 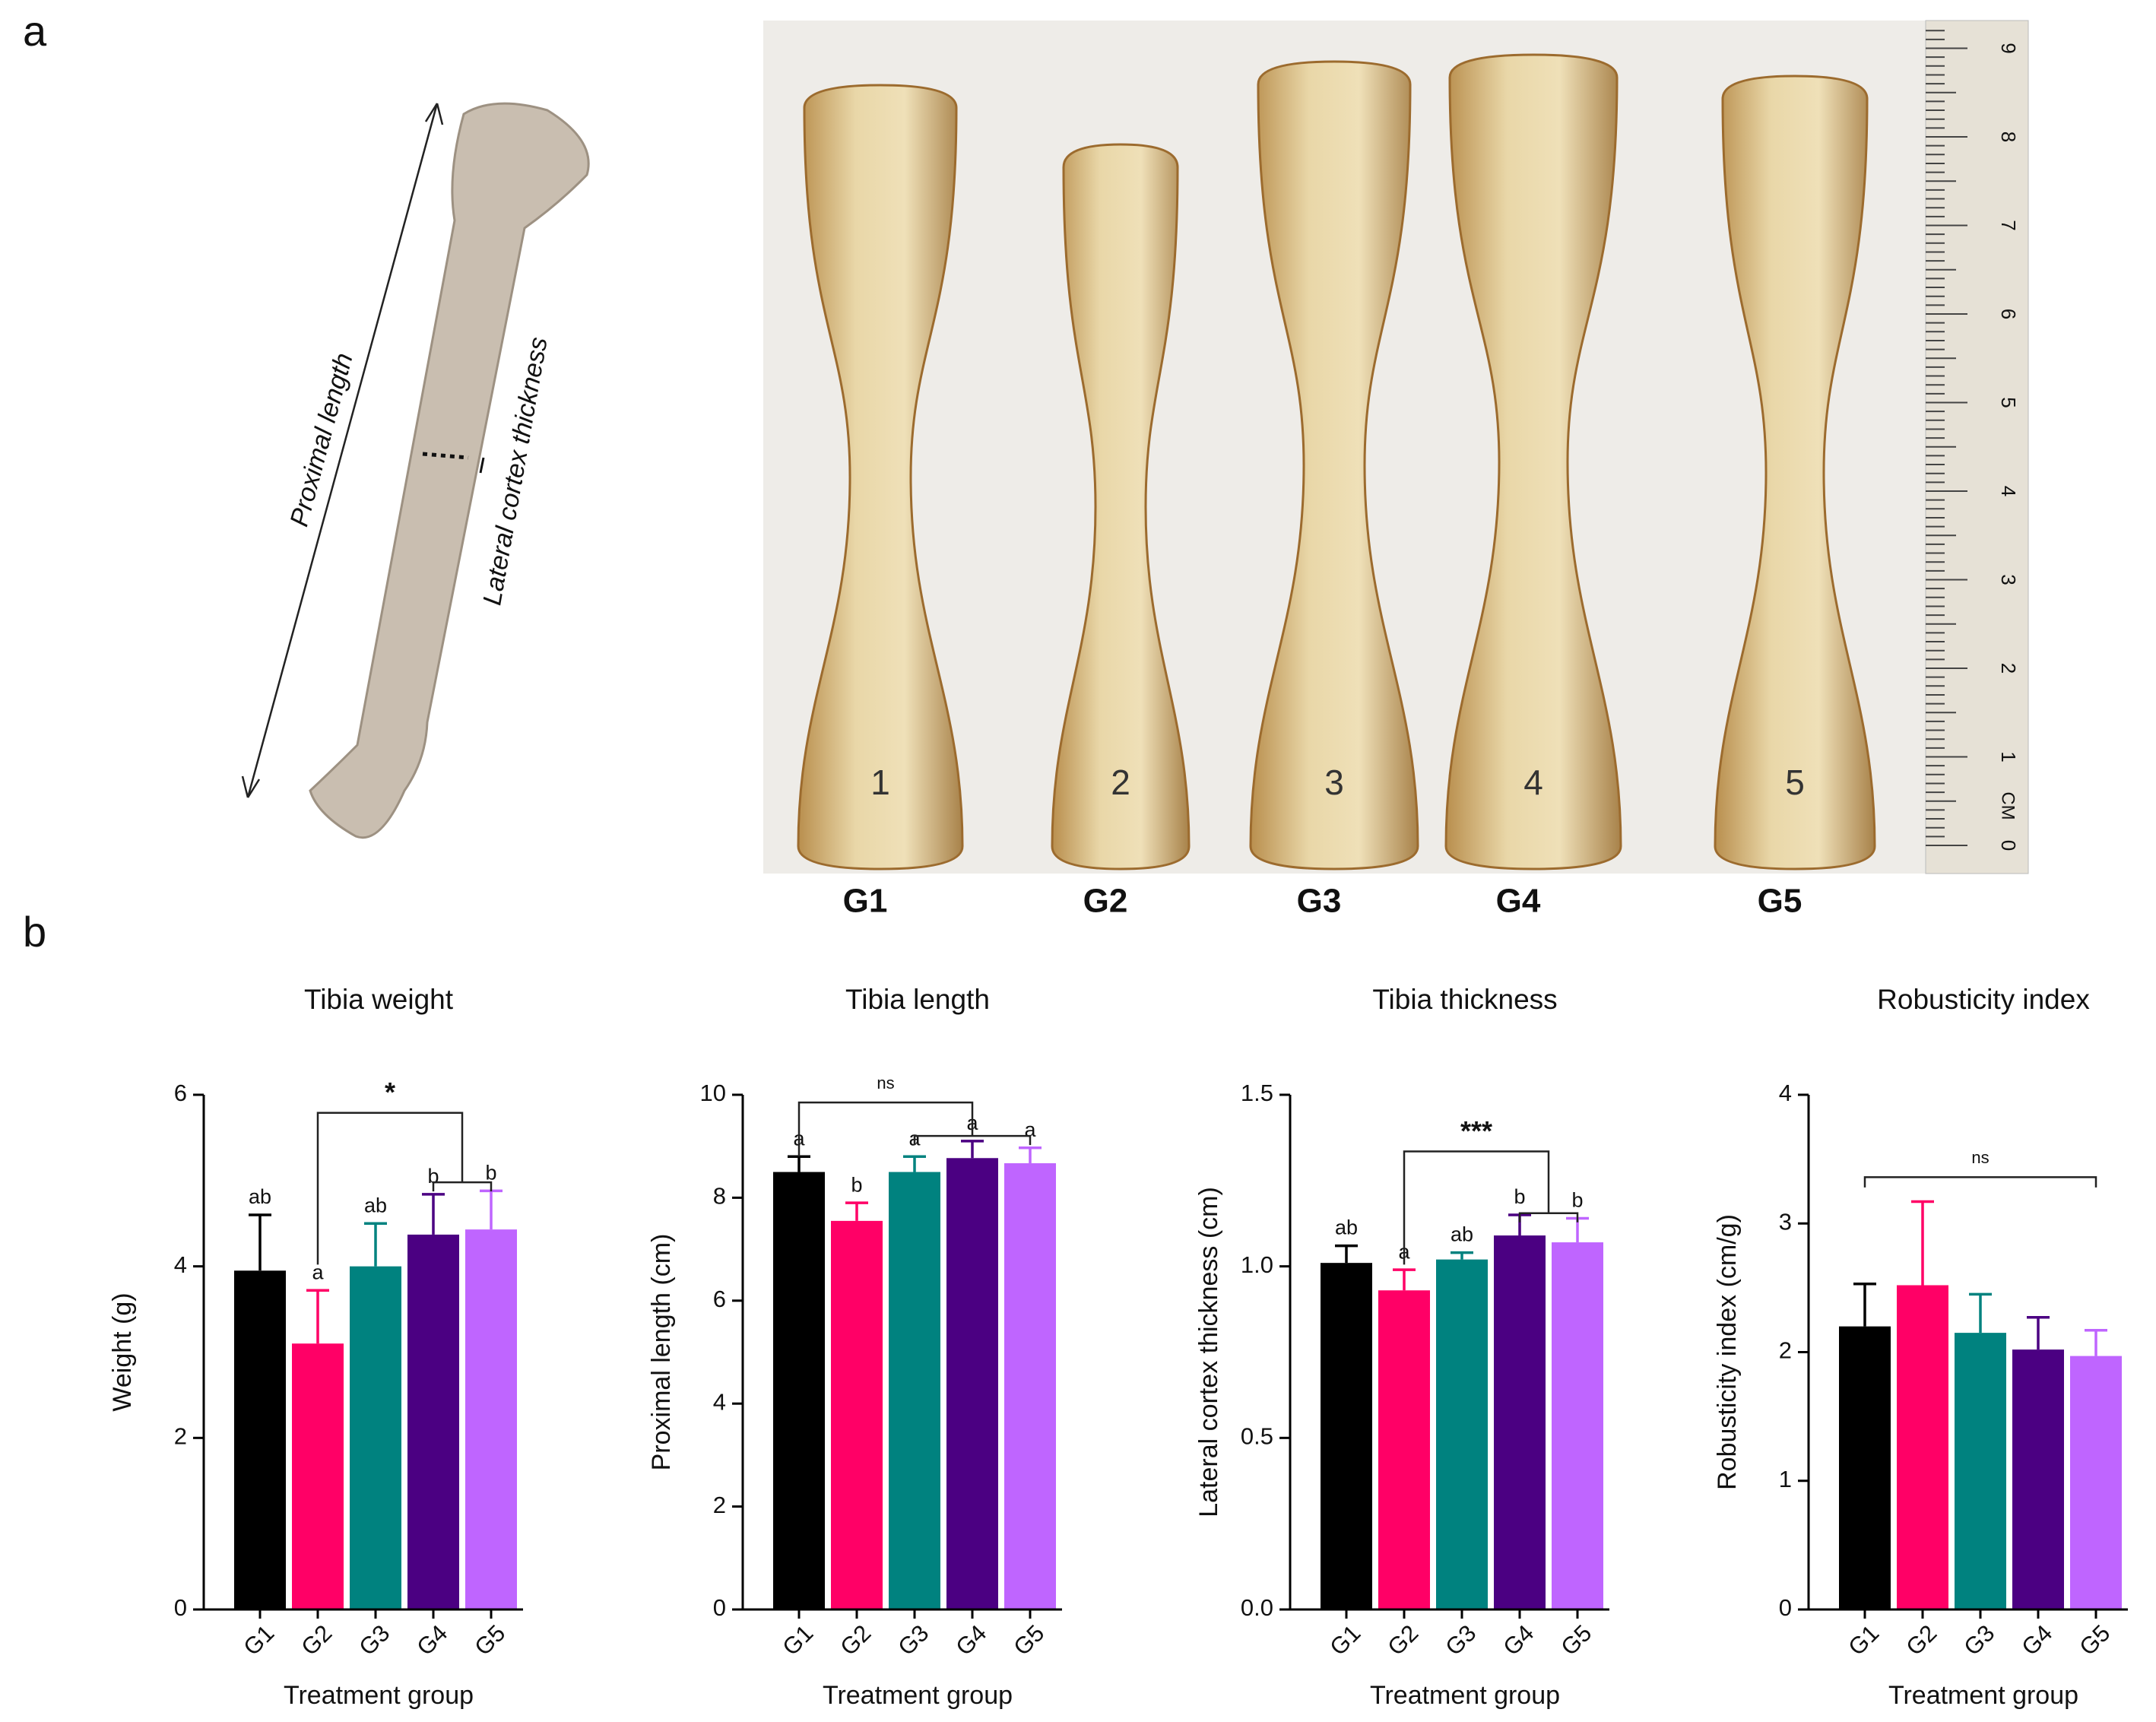 What do you see at coordinates (1786, 1221) in the screenshot?
I see `y-tick-label: 3` at bounding box center [1786, 1221].